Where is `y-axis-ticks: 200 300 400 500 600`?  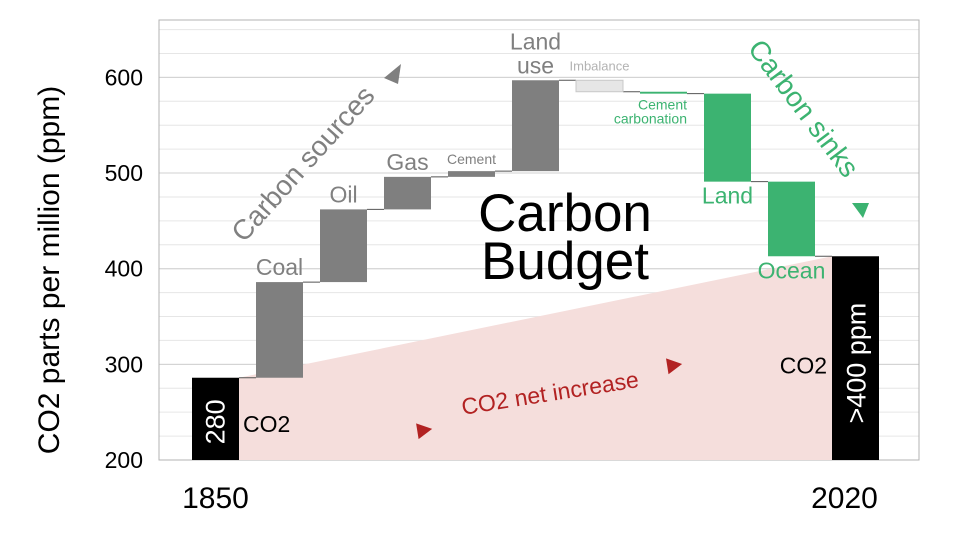
y-axis-ticks: 200 300 400 500 600 is located at coordinates (124, 268).